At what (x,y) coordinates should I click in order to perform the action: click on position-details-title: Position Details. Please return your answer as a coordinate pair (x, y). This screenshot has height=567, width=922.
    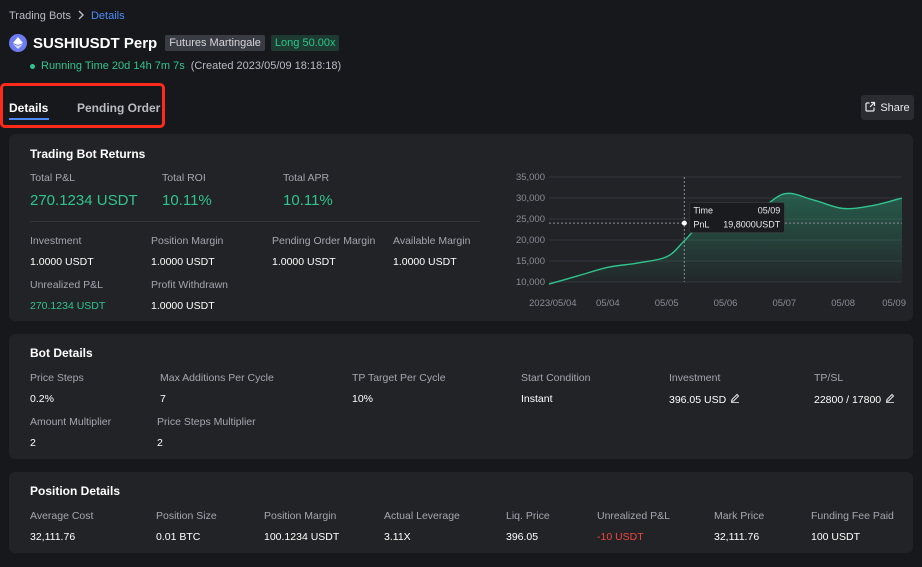
    Looking at the image, I should click on (75, 491).